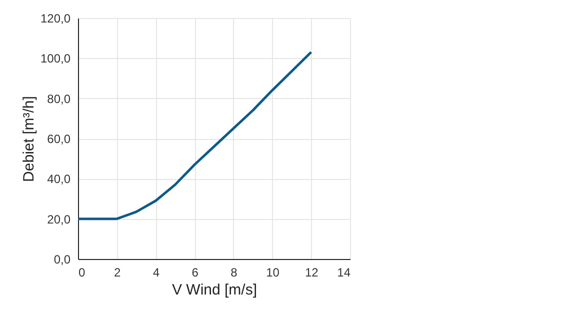 The image size is (580, 331). What do you see at coordinates (215, 290) in the screenshot?
I see `x-axis-title: V Wind [m/s]` at bounding box center [215, 290].